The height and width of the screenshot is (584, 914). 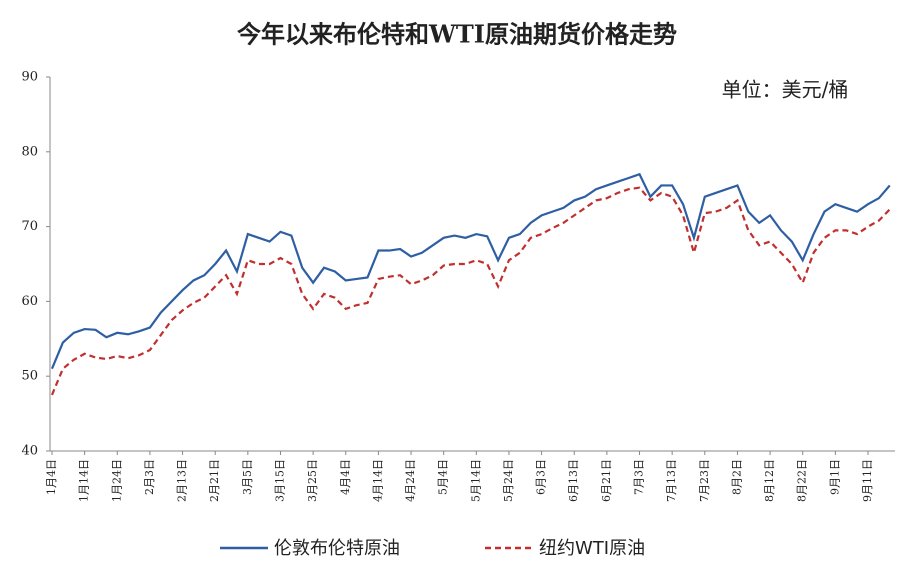 What do you see at coordinates (247, 477) in the screenshot?
I see `x-tick-label: 3月5日` at bounding box center [247, 477].